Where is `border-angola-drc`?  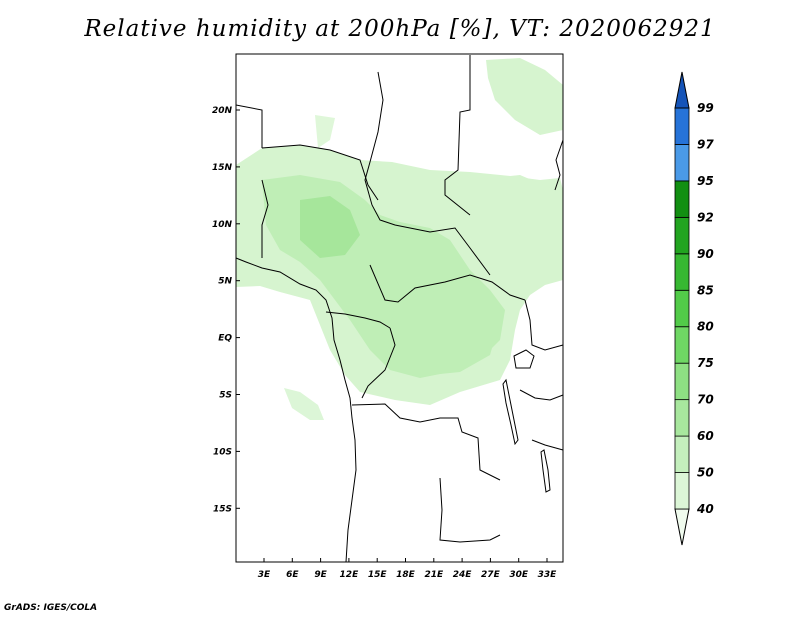 border-angola-drc is located at coordinates (426, 442).